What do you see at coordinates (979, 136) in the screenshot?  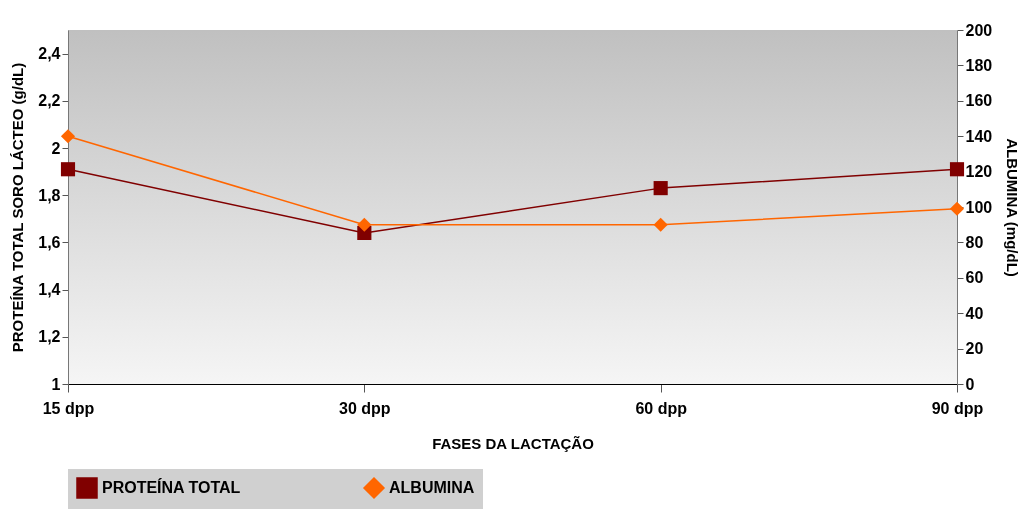 I see `y2-tick-label: 140` at bounding box center [979, 136].